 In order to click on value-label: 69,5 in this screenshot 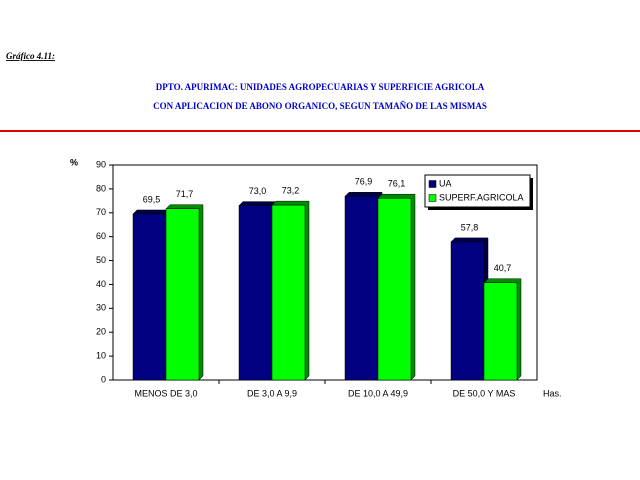, I will do `click(152, 199)`.